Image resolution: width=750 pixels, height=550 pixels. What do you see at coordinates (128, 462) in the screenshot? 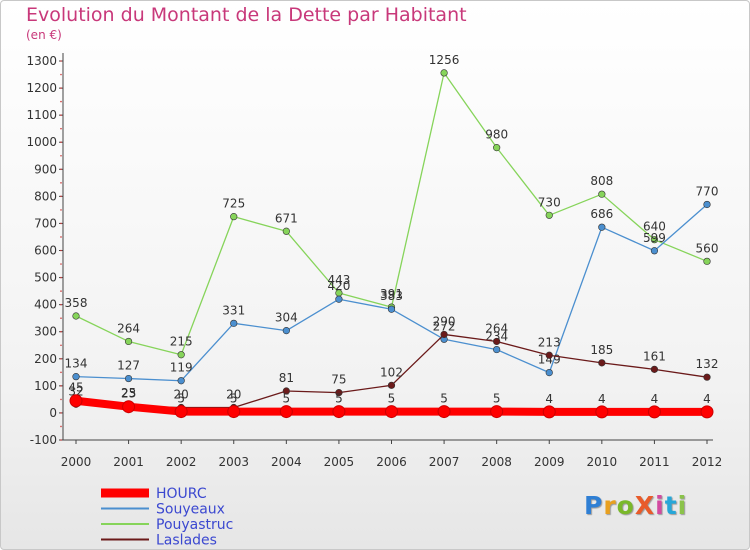
I see `x-tick-label: 2001` at bounding box center [128, 462].